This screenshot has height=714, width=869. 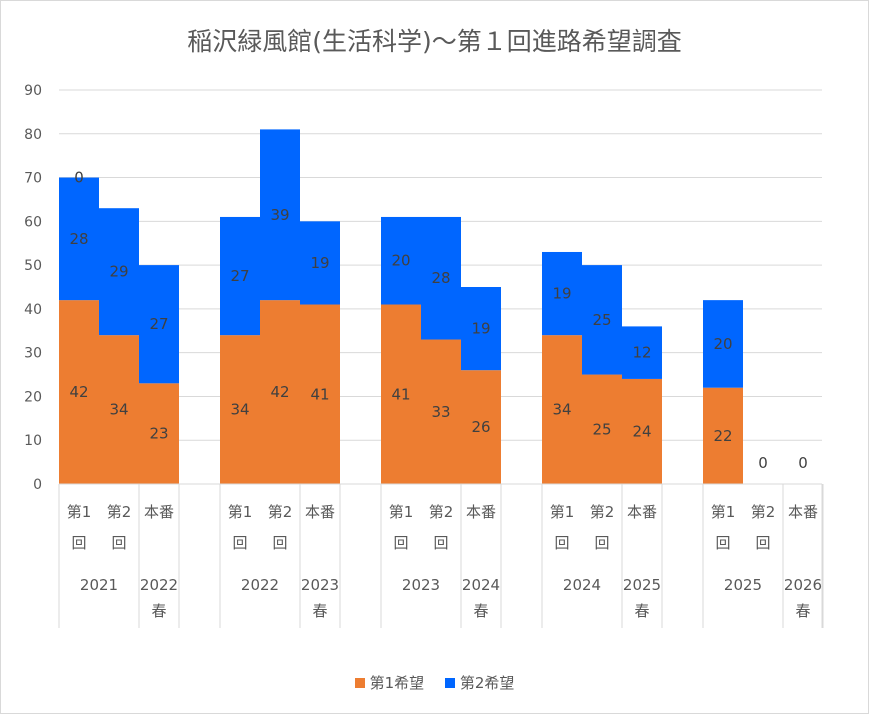 I want to click on y-tick-label: 10, so click(x=33, y=441).